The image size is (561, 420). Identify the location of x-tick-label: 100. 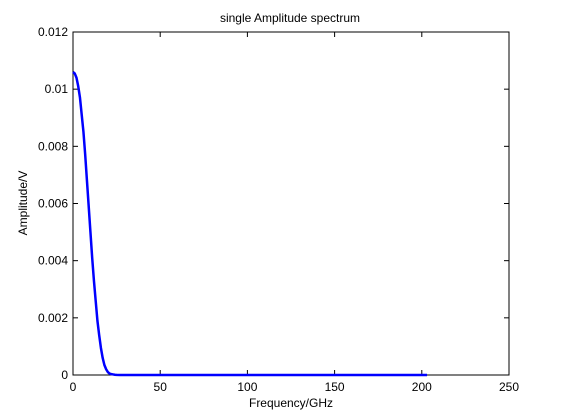
(247, 387).